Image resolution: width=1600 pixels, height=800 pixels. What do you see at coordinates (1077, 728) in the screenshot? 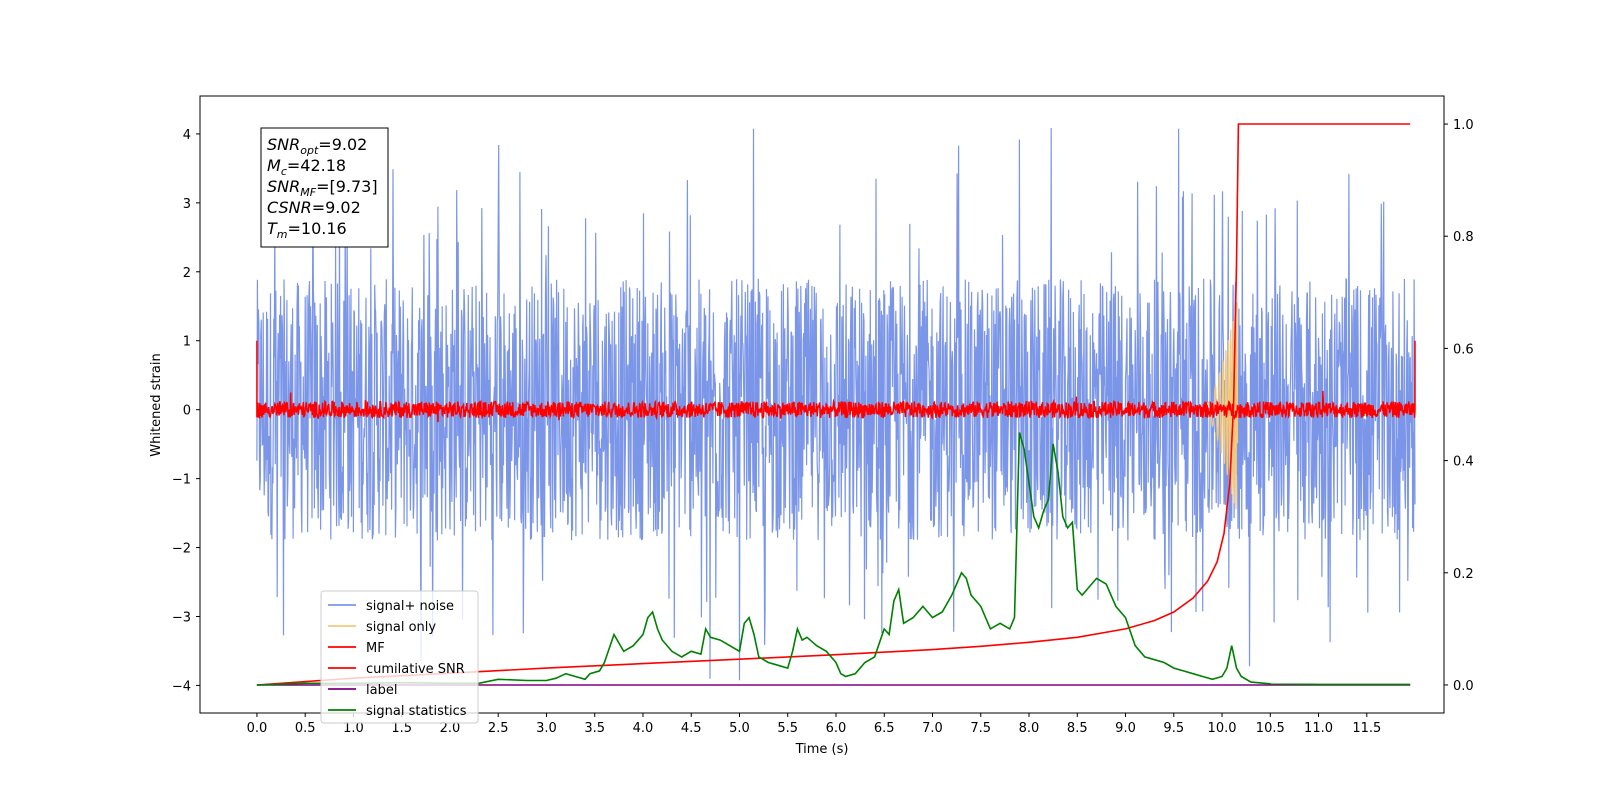
I see `x-tick-label: 8.5` at bounding box center [1077, 728].